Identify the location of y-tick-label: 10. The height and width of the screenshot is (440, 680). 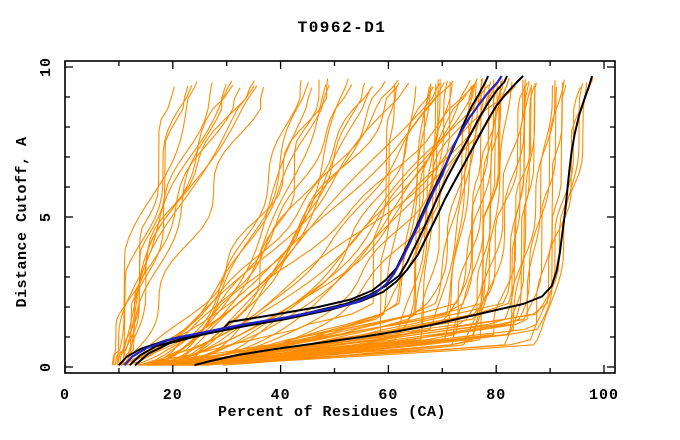
(46, 67).